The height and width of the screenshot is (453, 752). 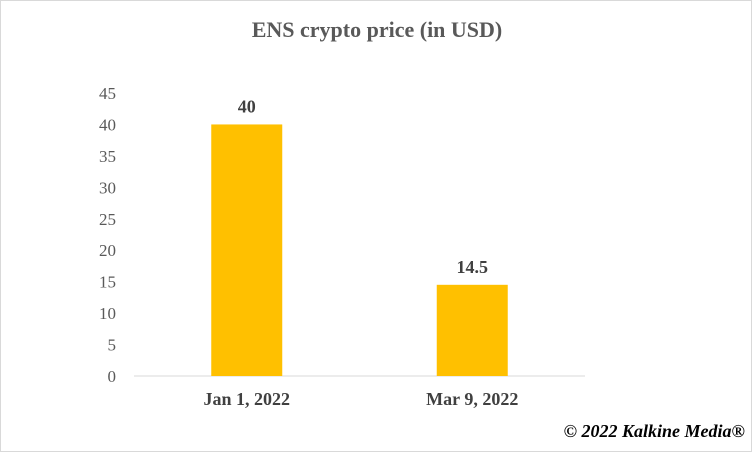 I want to click on y-tick-label: 45, so click(x=107, y=93).